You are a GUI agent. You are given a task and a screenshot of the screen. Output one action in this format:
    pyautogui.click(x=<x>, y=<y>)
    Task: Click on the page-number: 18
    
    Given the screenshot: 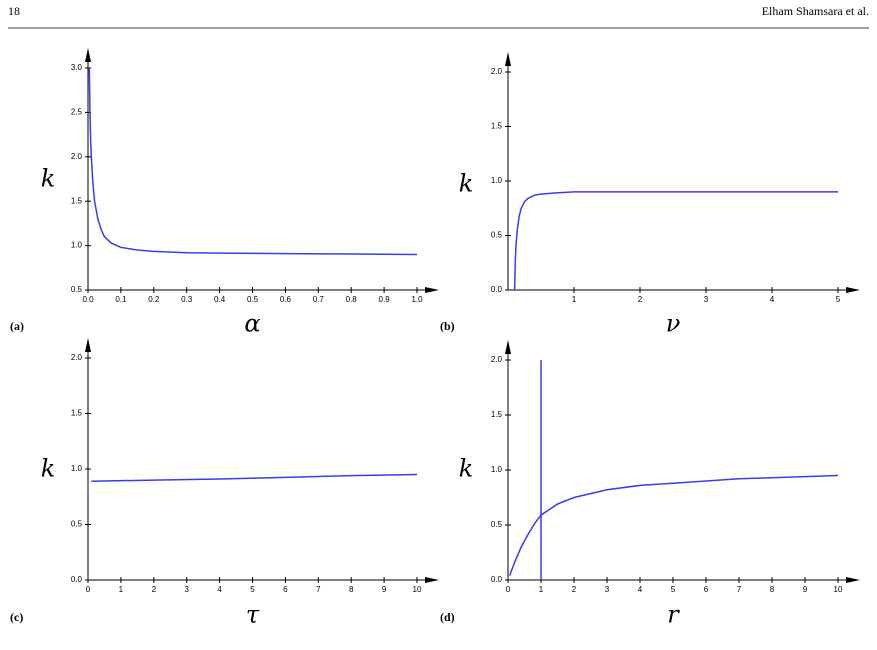 What is the action you would take?
    pyautogui.click(x=14, y=11)
    